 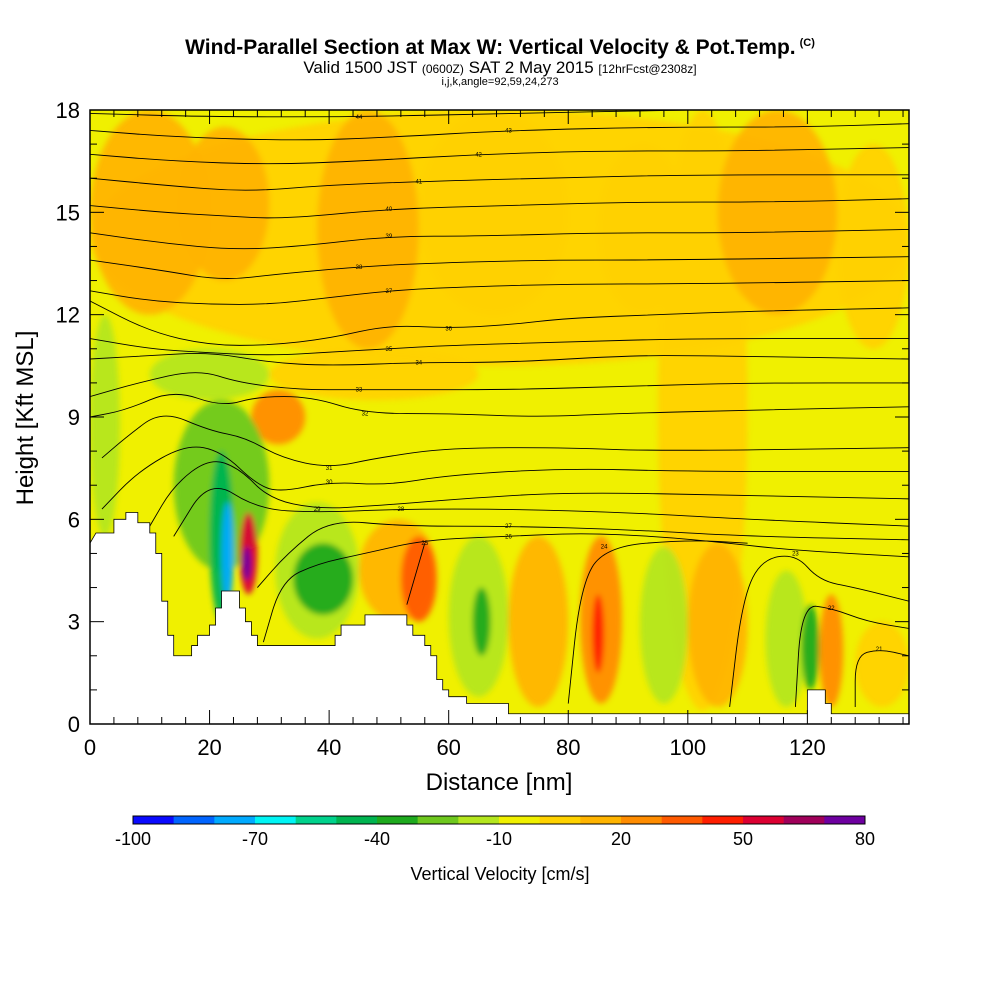 What do you see at coordinates (865, 839) in the screenshot?
I see `colorbar-tick-label: 80` at bounding box center [865, 839].